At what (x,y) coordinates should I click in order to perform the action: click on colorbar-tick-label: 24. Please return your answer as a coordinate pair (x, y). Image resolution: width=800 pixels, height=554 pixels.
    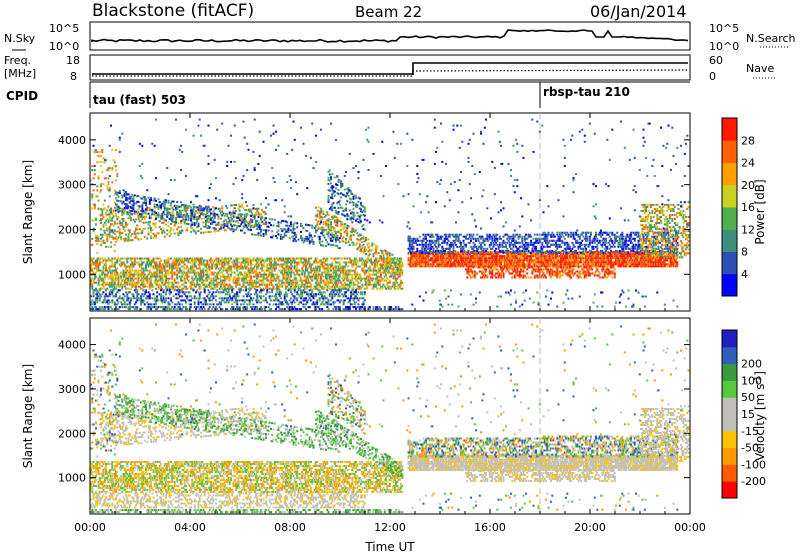
    Looking at the image, I should click on (748, 163).